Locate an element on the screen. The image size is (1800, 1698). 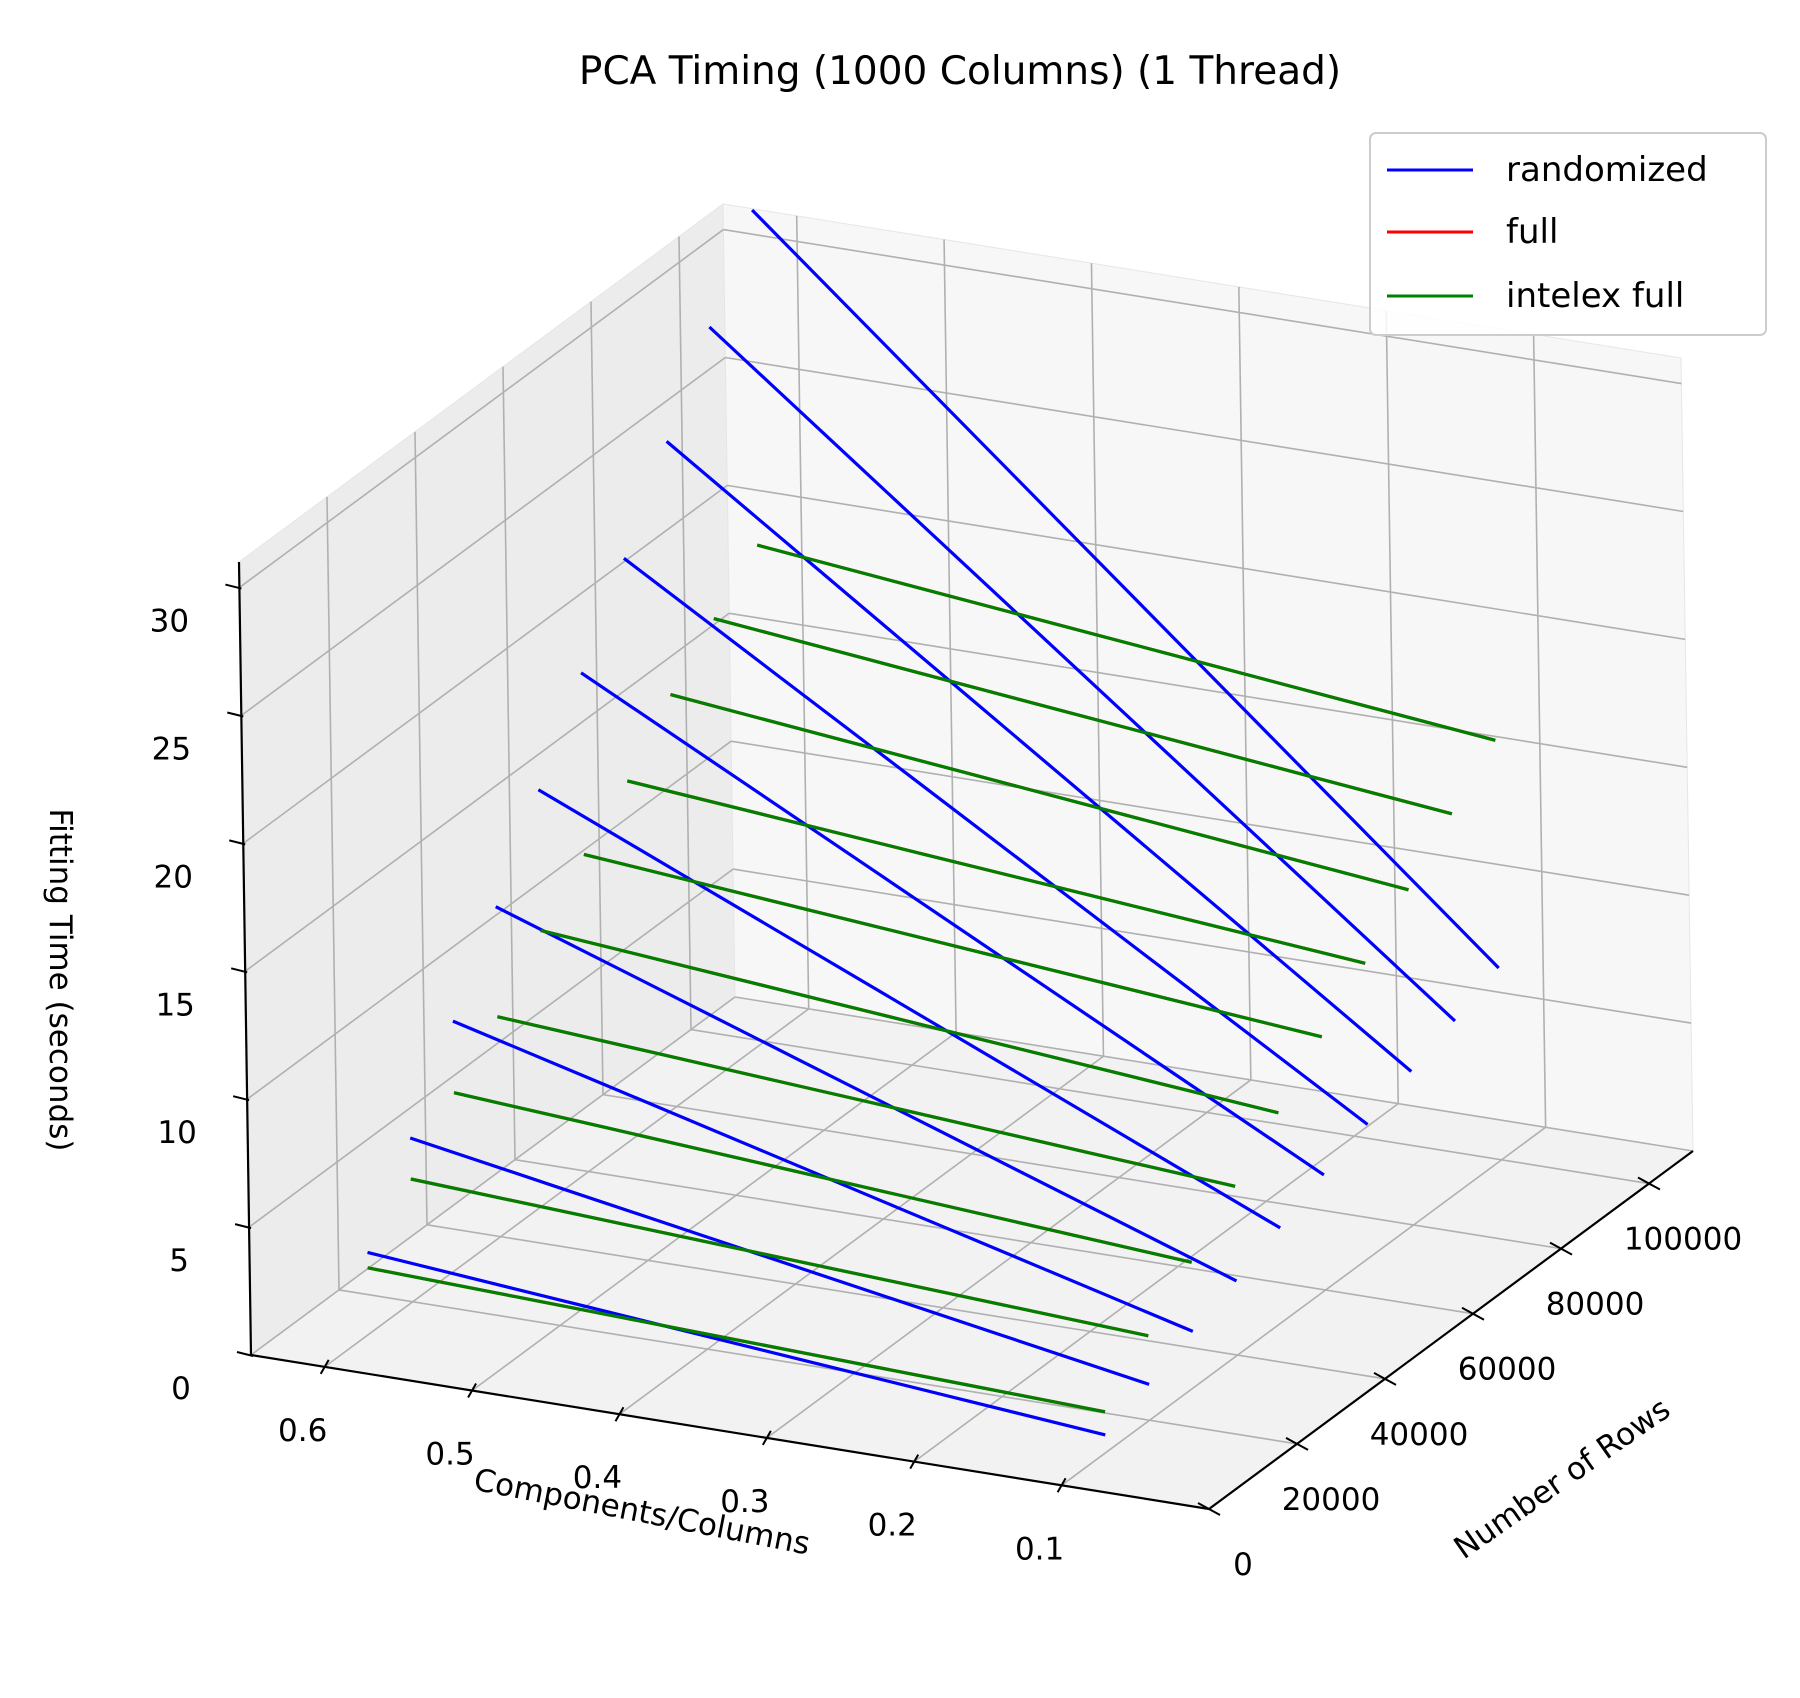
y-tick-label: 60000 is located at coordinates (1507, 1370).